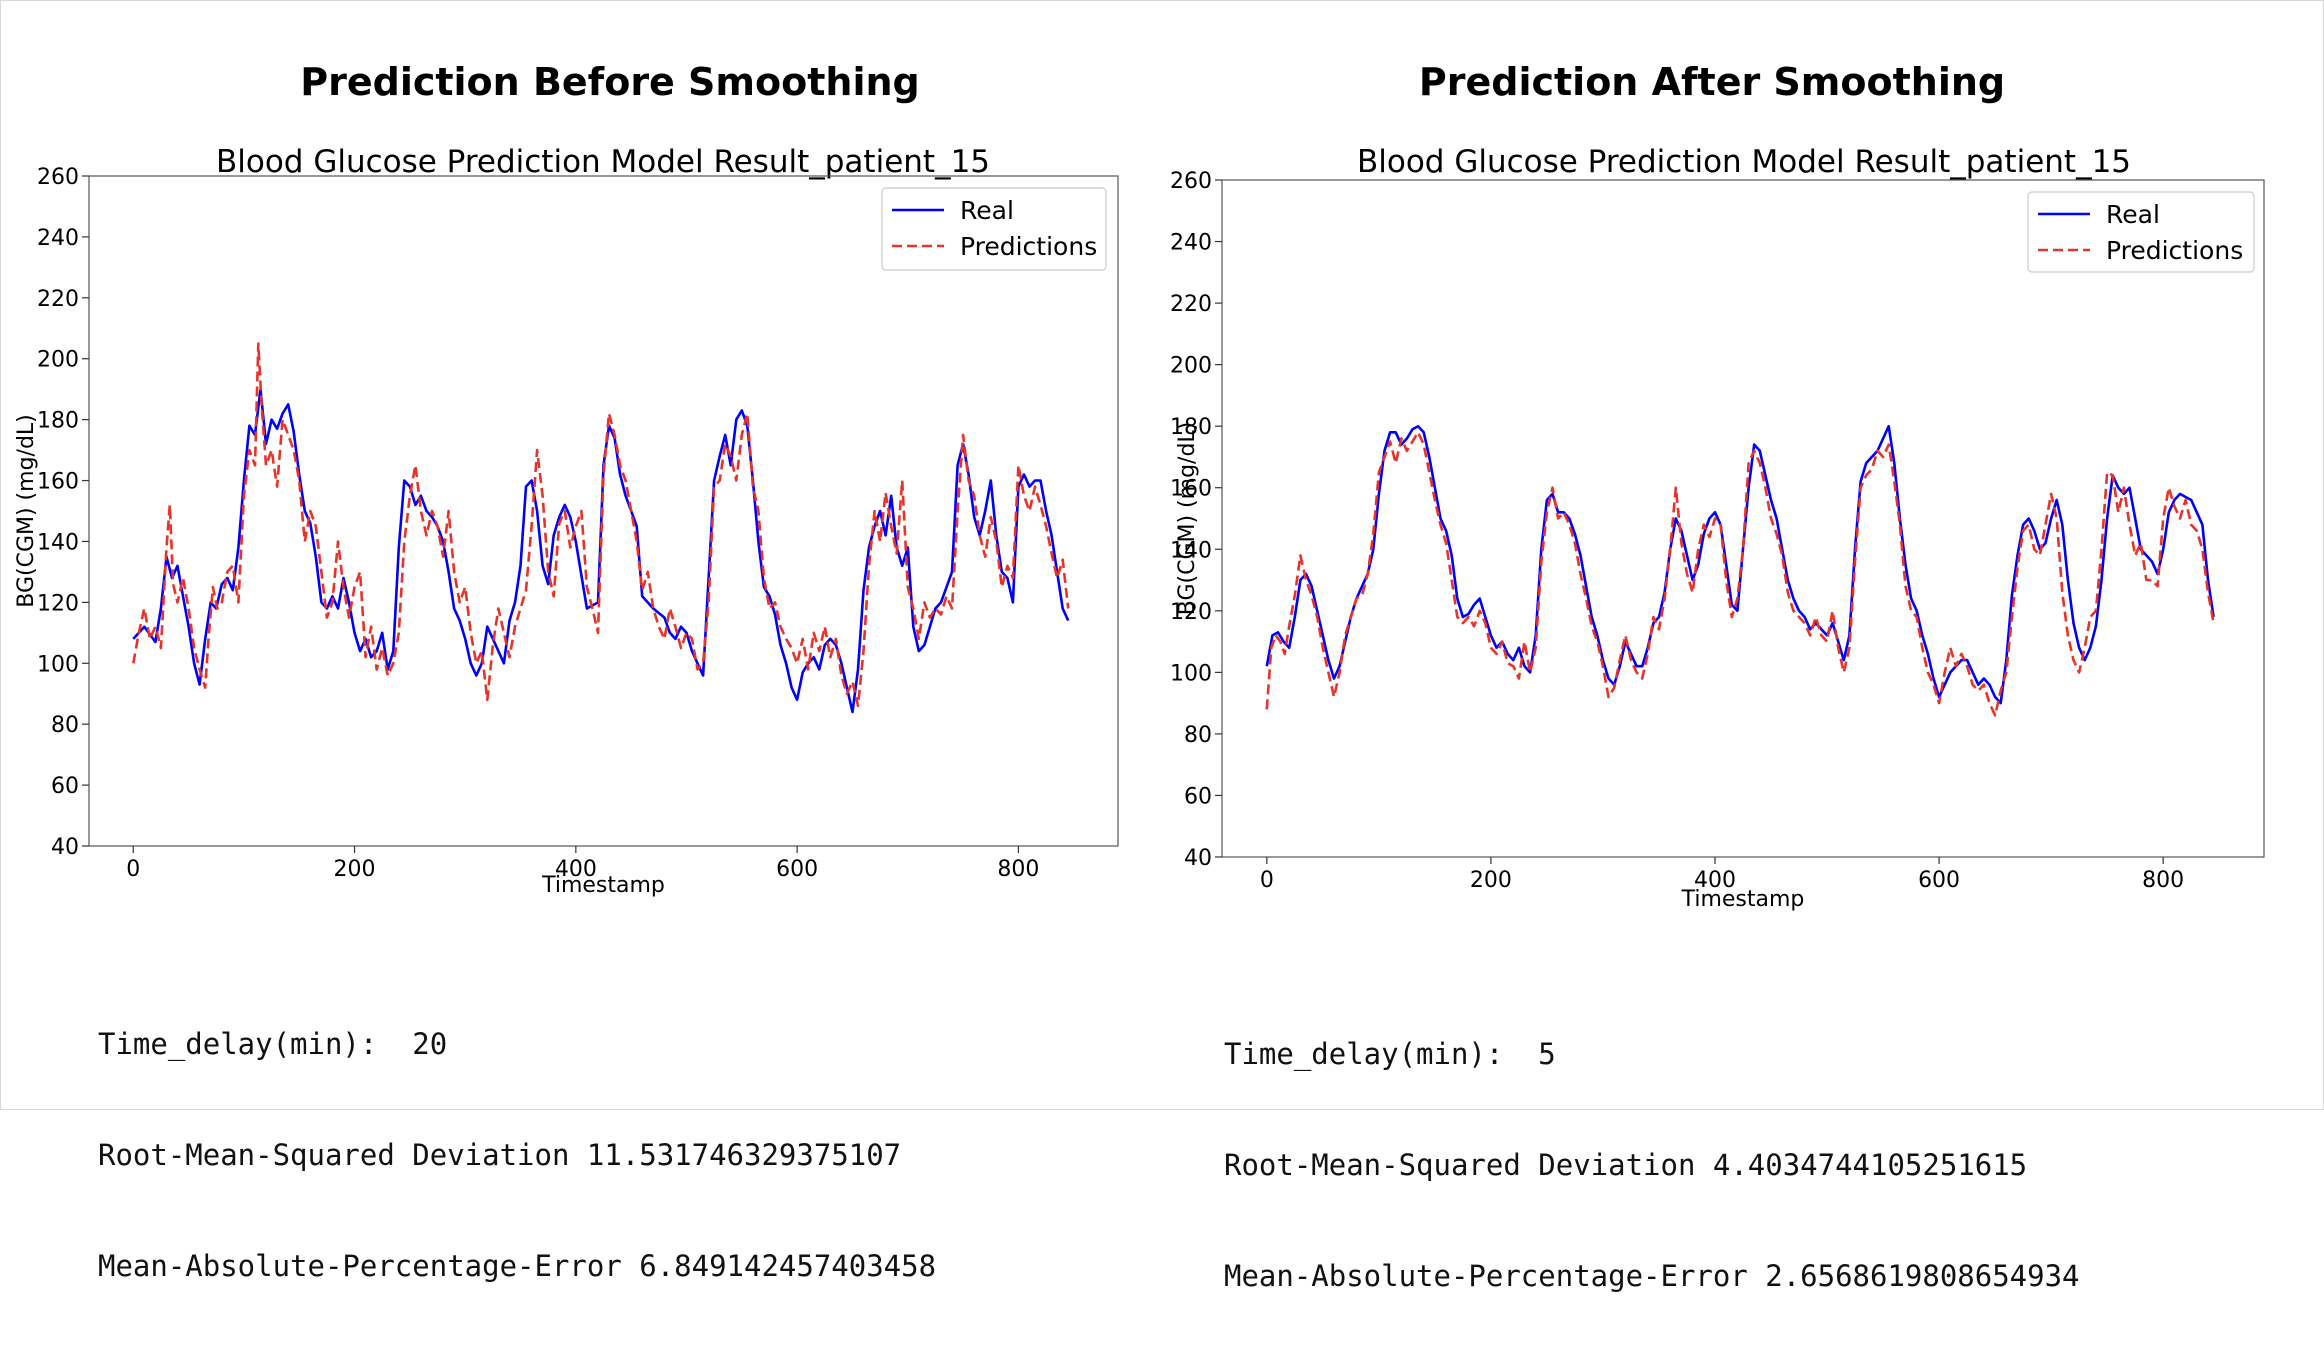 The image size is (2324, 1369). Describe the element at coordinates (273, 1044) in the screenshot. I see `time-delay-text: Time_delay(min): 20` at that location.